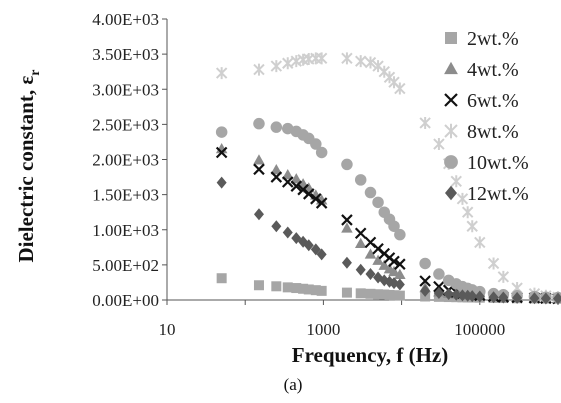 Image resolution: width=561 pixels, height=403 pixels. I want to click on x-axis-title: Frequency, f (Hz), so click(370, 355).